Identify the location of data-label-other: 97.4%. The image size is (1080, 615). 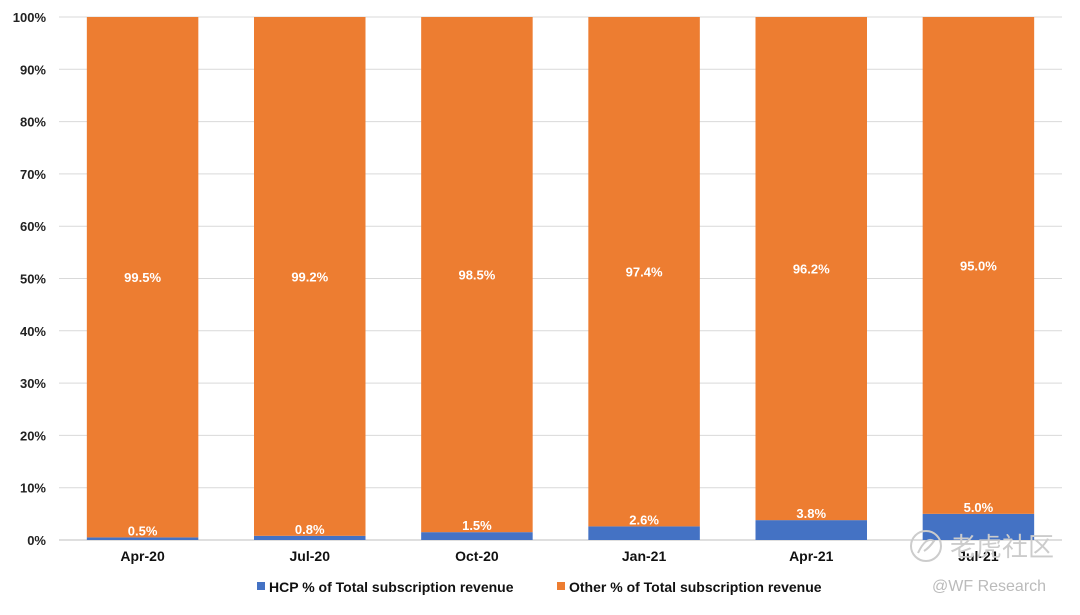
(644, 272).